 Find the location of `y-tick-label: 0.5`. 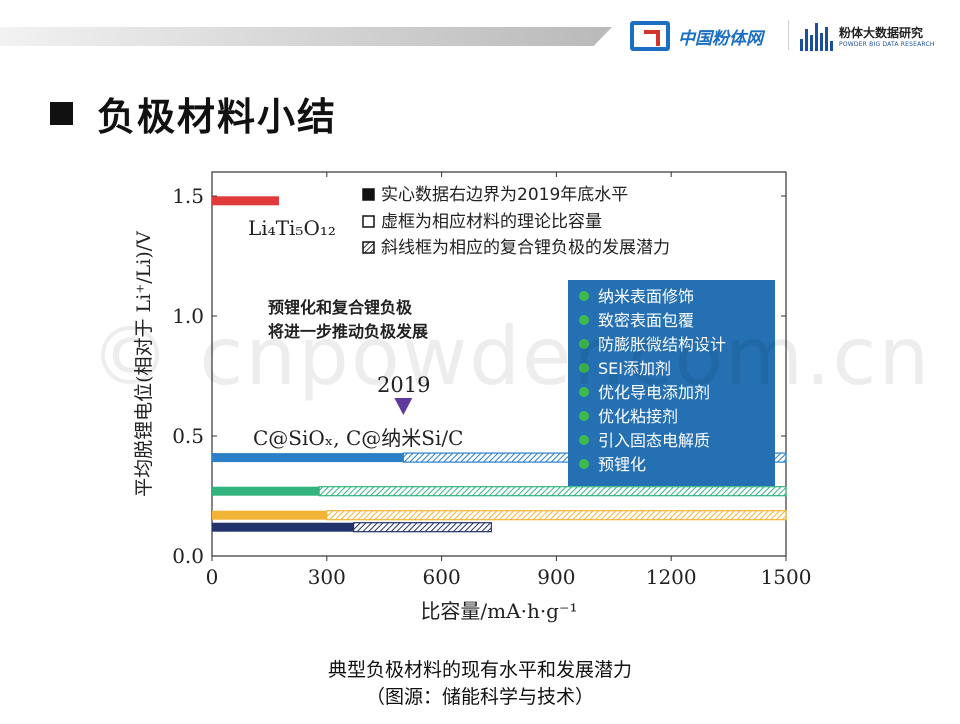

y-tick-label: 0.5 is located at coordinates (188, 436).